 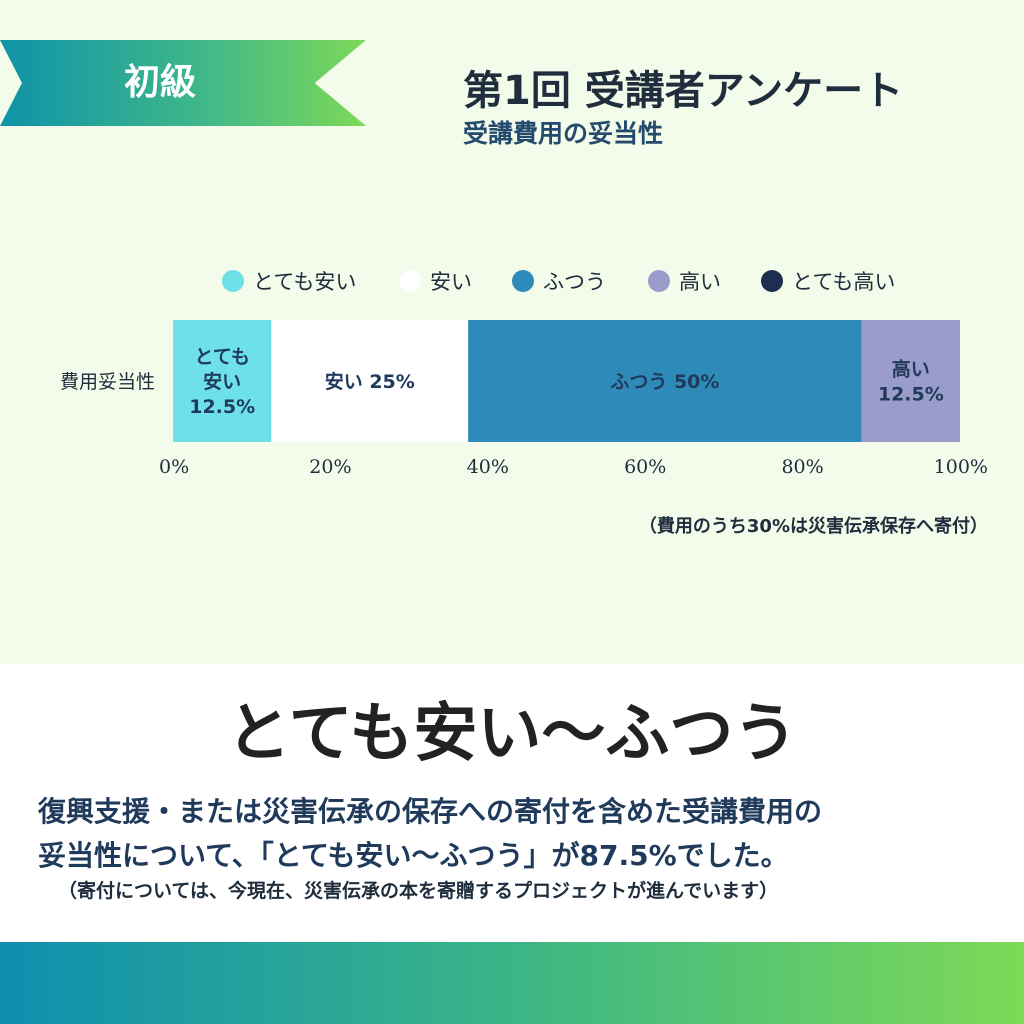 I want to click on level-ribbon, so click(x=183, y=83).